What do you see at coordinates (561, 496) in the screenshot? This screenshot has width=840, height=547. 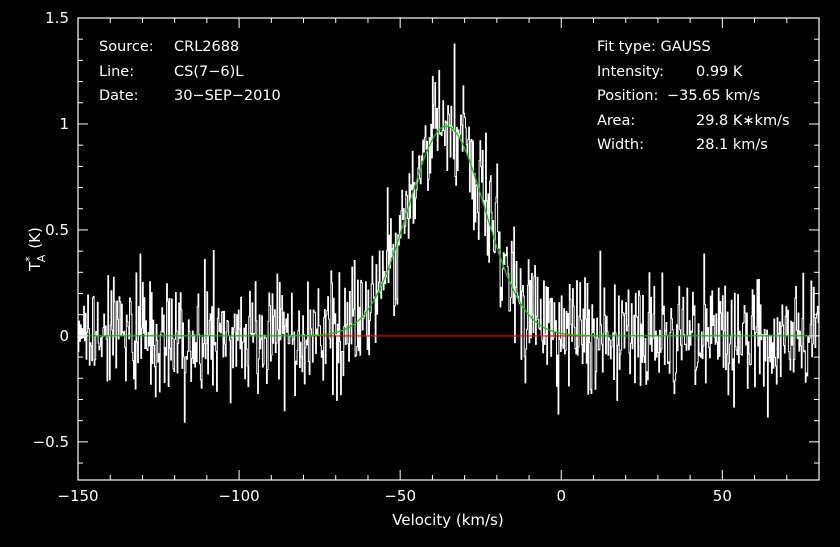 I see `x-tick-label: 0` at bounding box center [561, 496].